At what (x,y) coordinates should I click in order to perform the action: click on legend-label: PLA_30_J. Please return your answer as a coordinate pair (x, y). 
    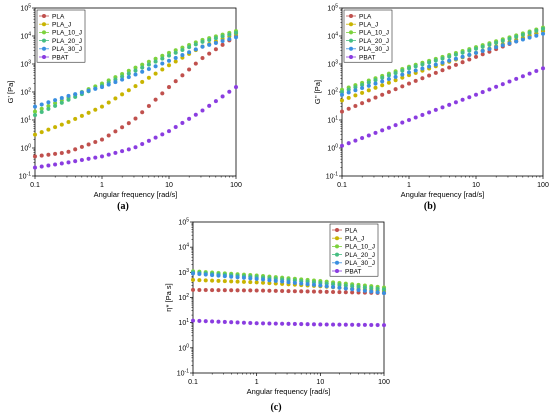
    Looking at the image, I should click on (67, 49).